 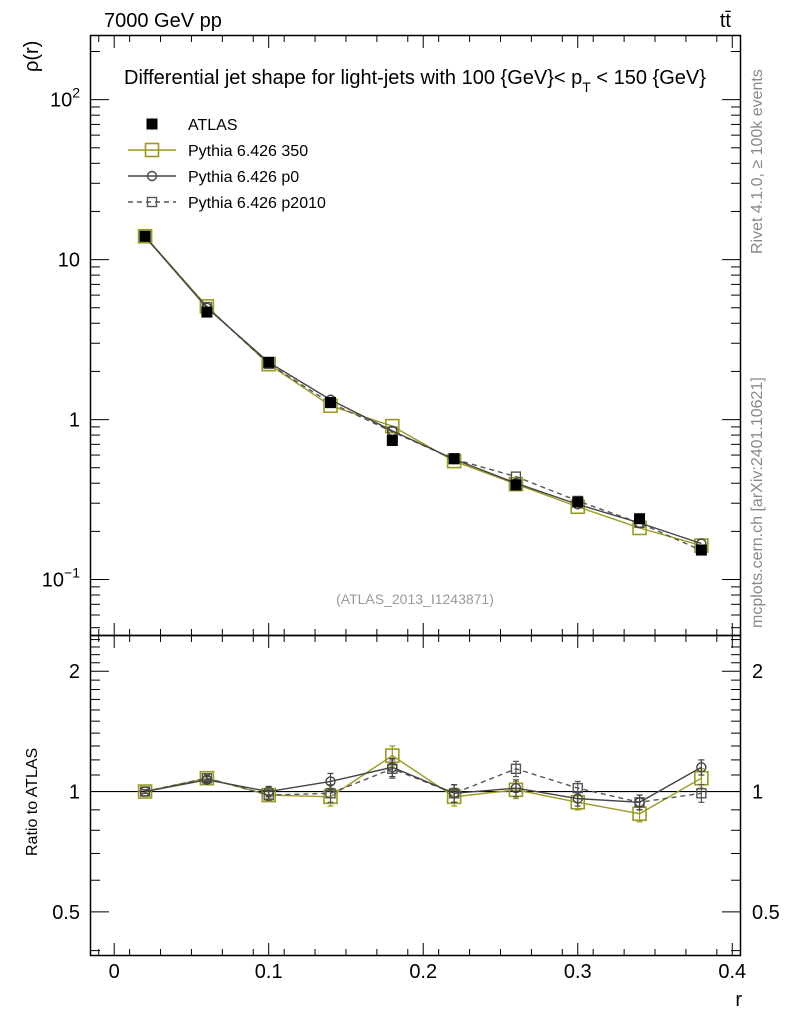 I want to click on x-tick-label: 0.1, so click(x=269, y=972).